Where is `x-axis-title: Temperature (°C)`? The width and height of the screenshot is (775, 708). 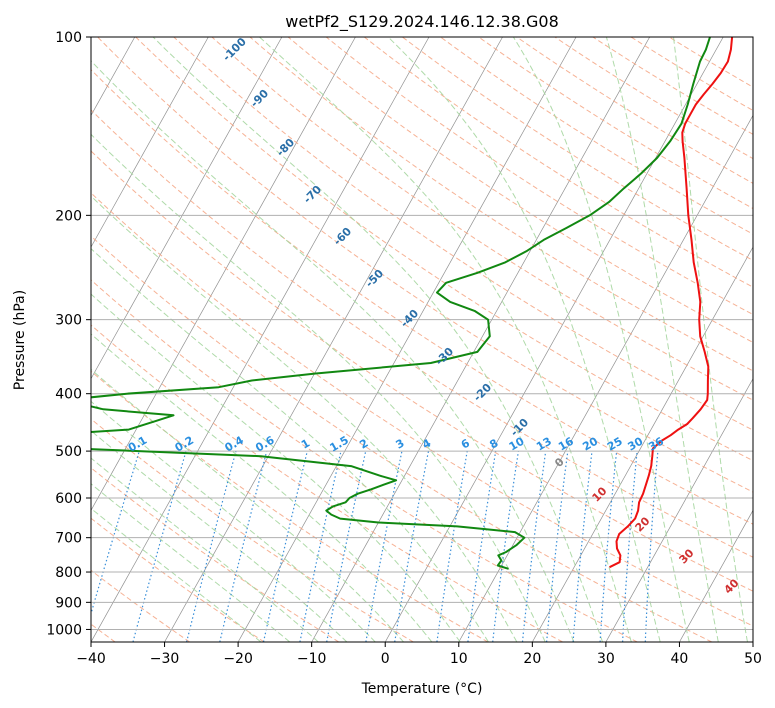 x-axis-title: Temperature (°C) is located at coordinates (422, 689).